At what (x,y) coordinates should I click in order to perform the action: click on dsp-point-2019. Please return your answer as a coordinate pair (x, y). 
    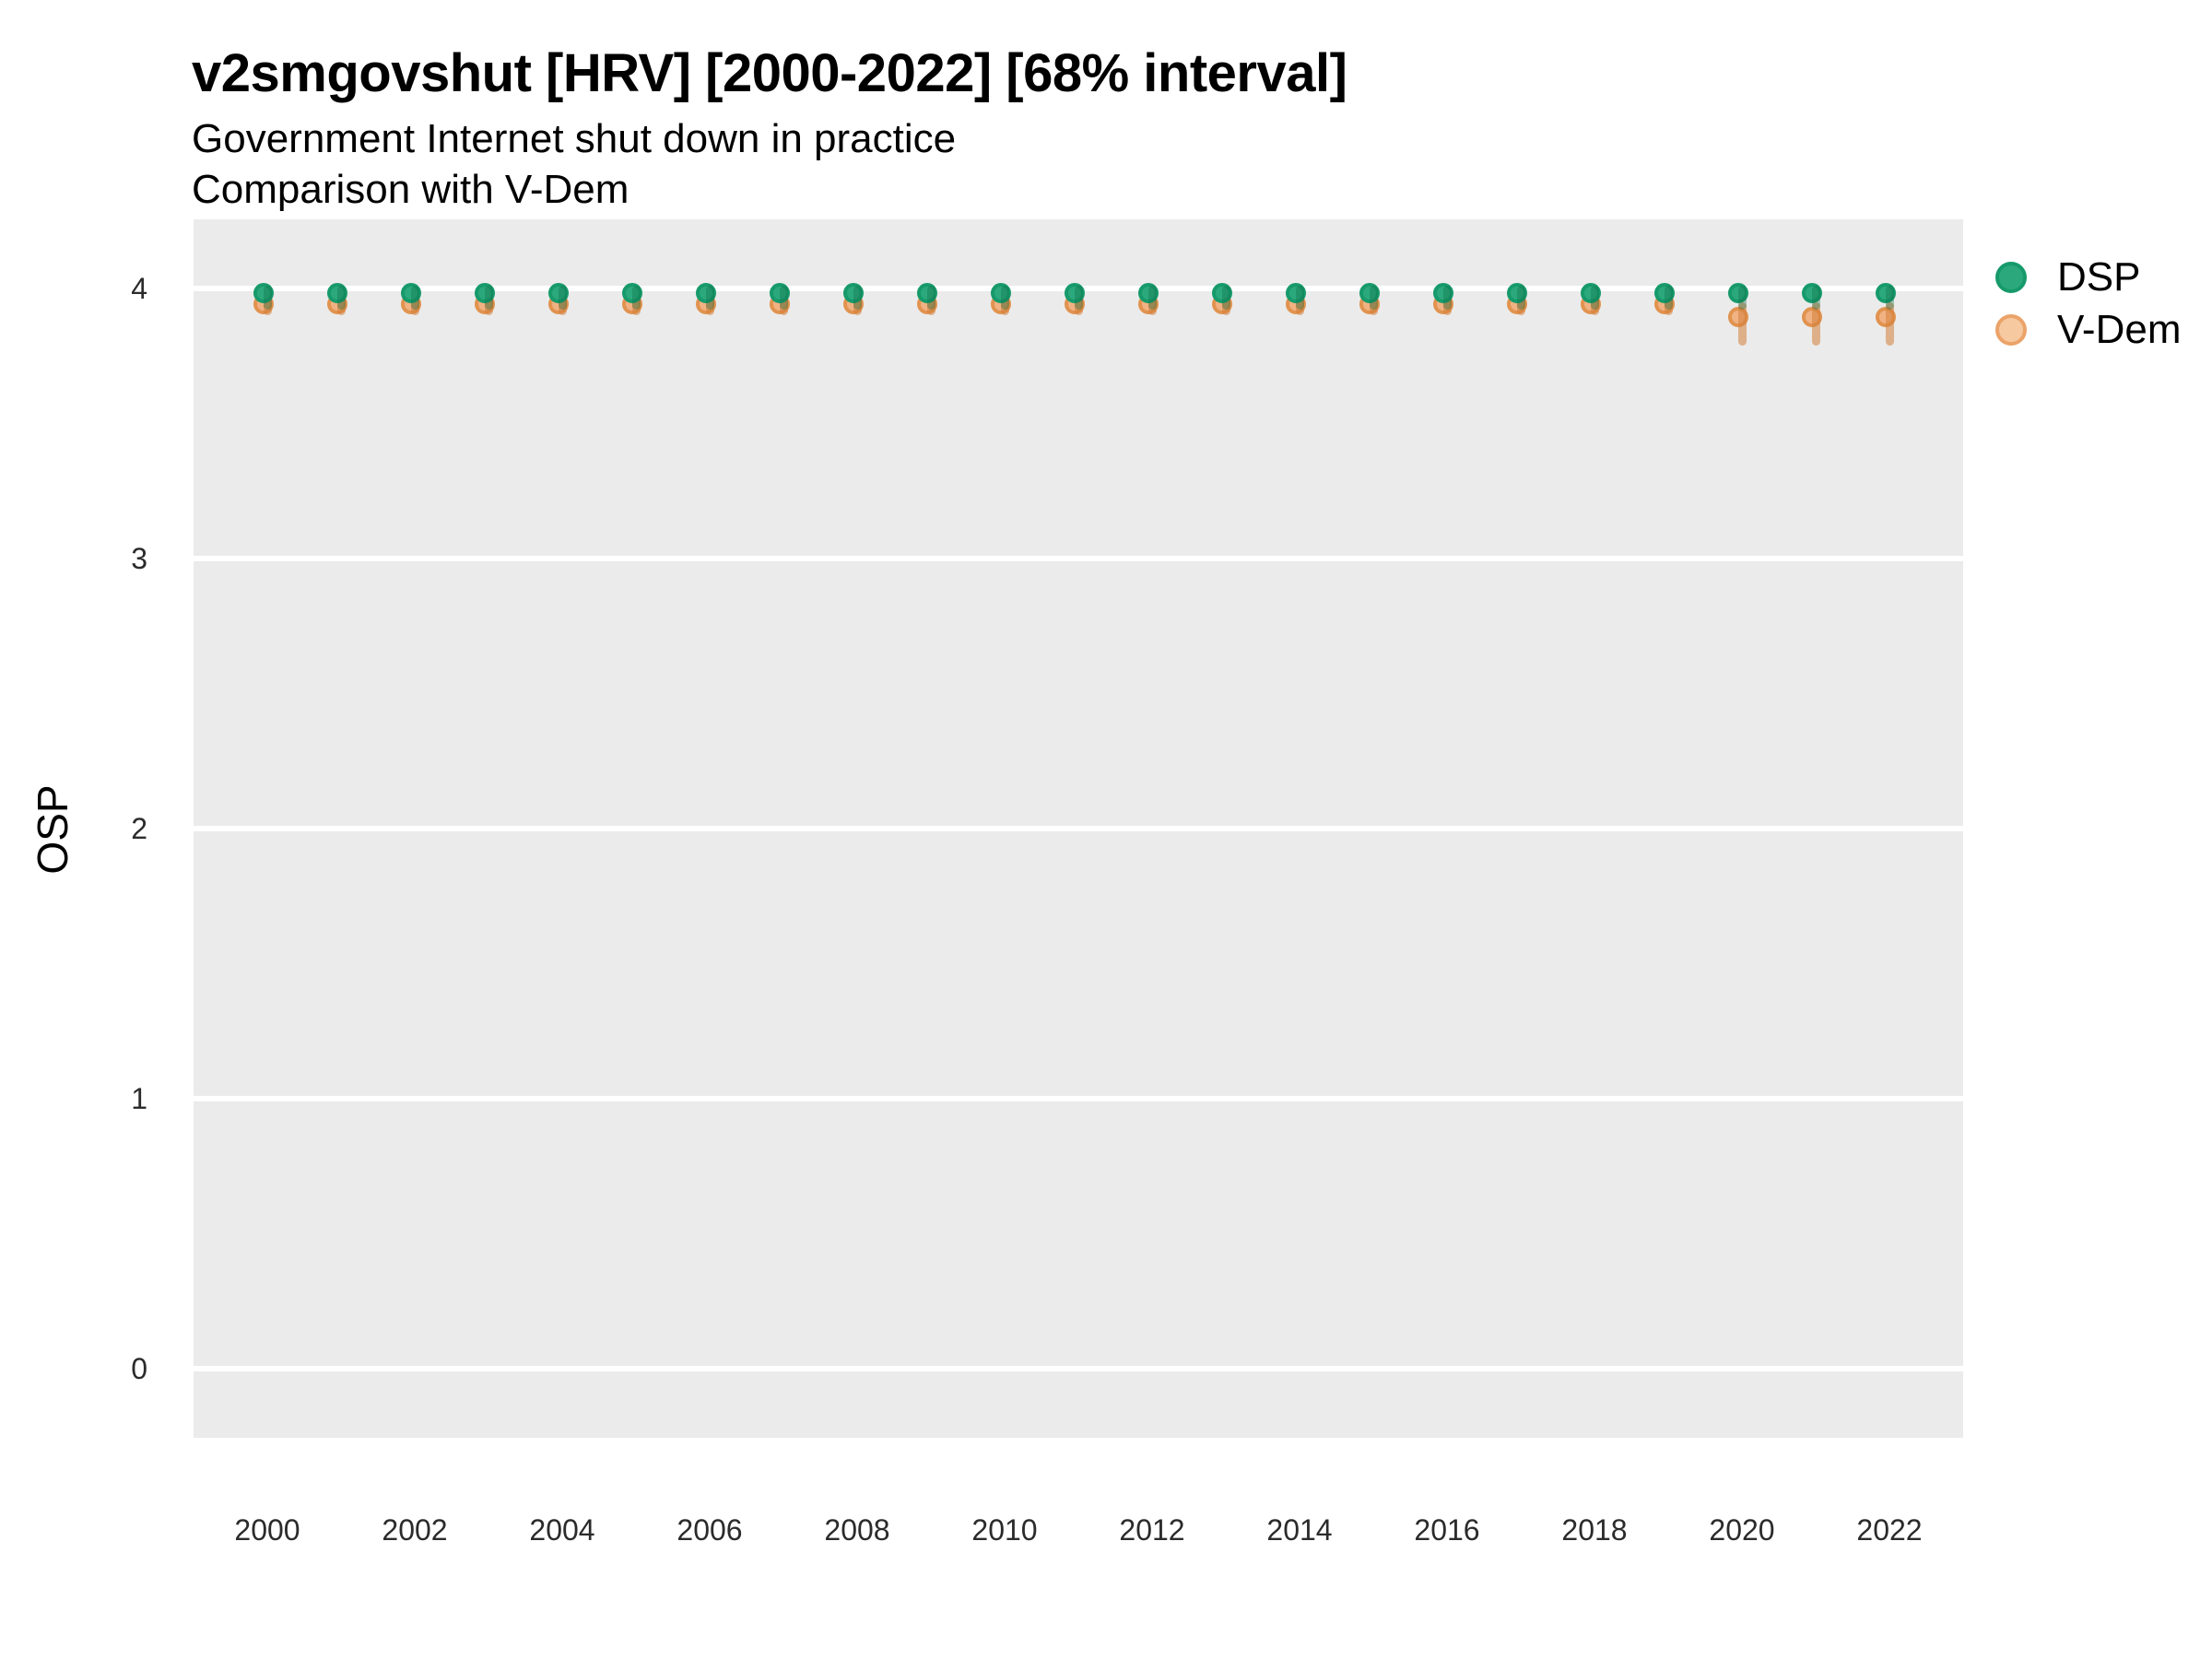
    Looking at the image, I should click on (1664, 292).